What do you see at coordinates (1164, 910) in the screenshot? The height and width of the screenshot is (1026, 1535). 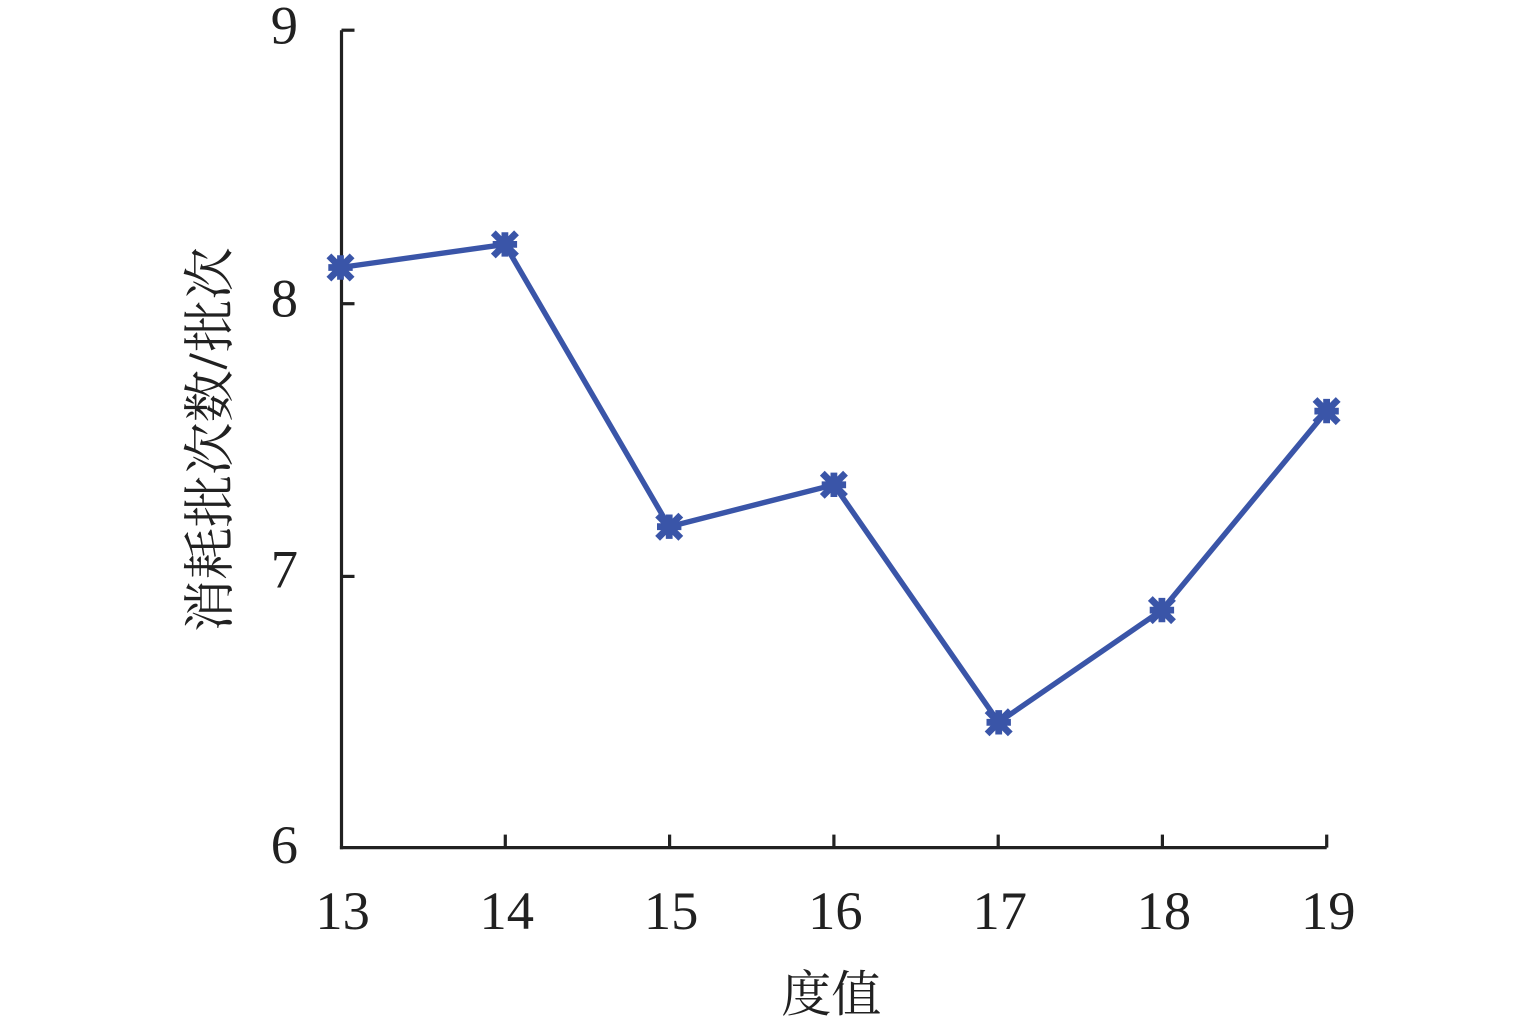 I see `svg-text: 18` at bounding box center [1164, 910].